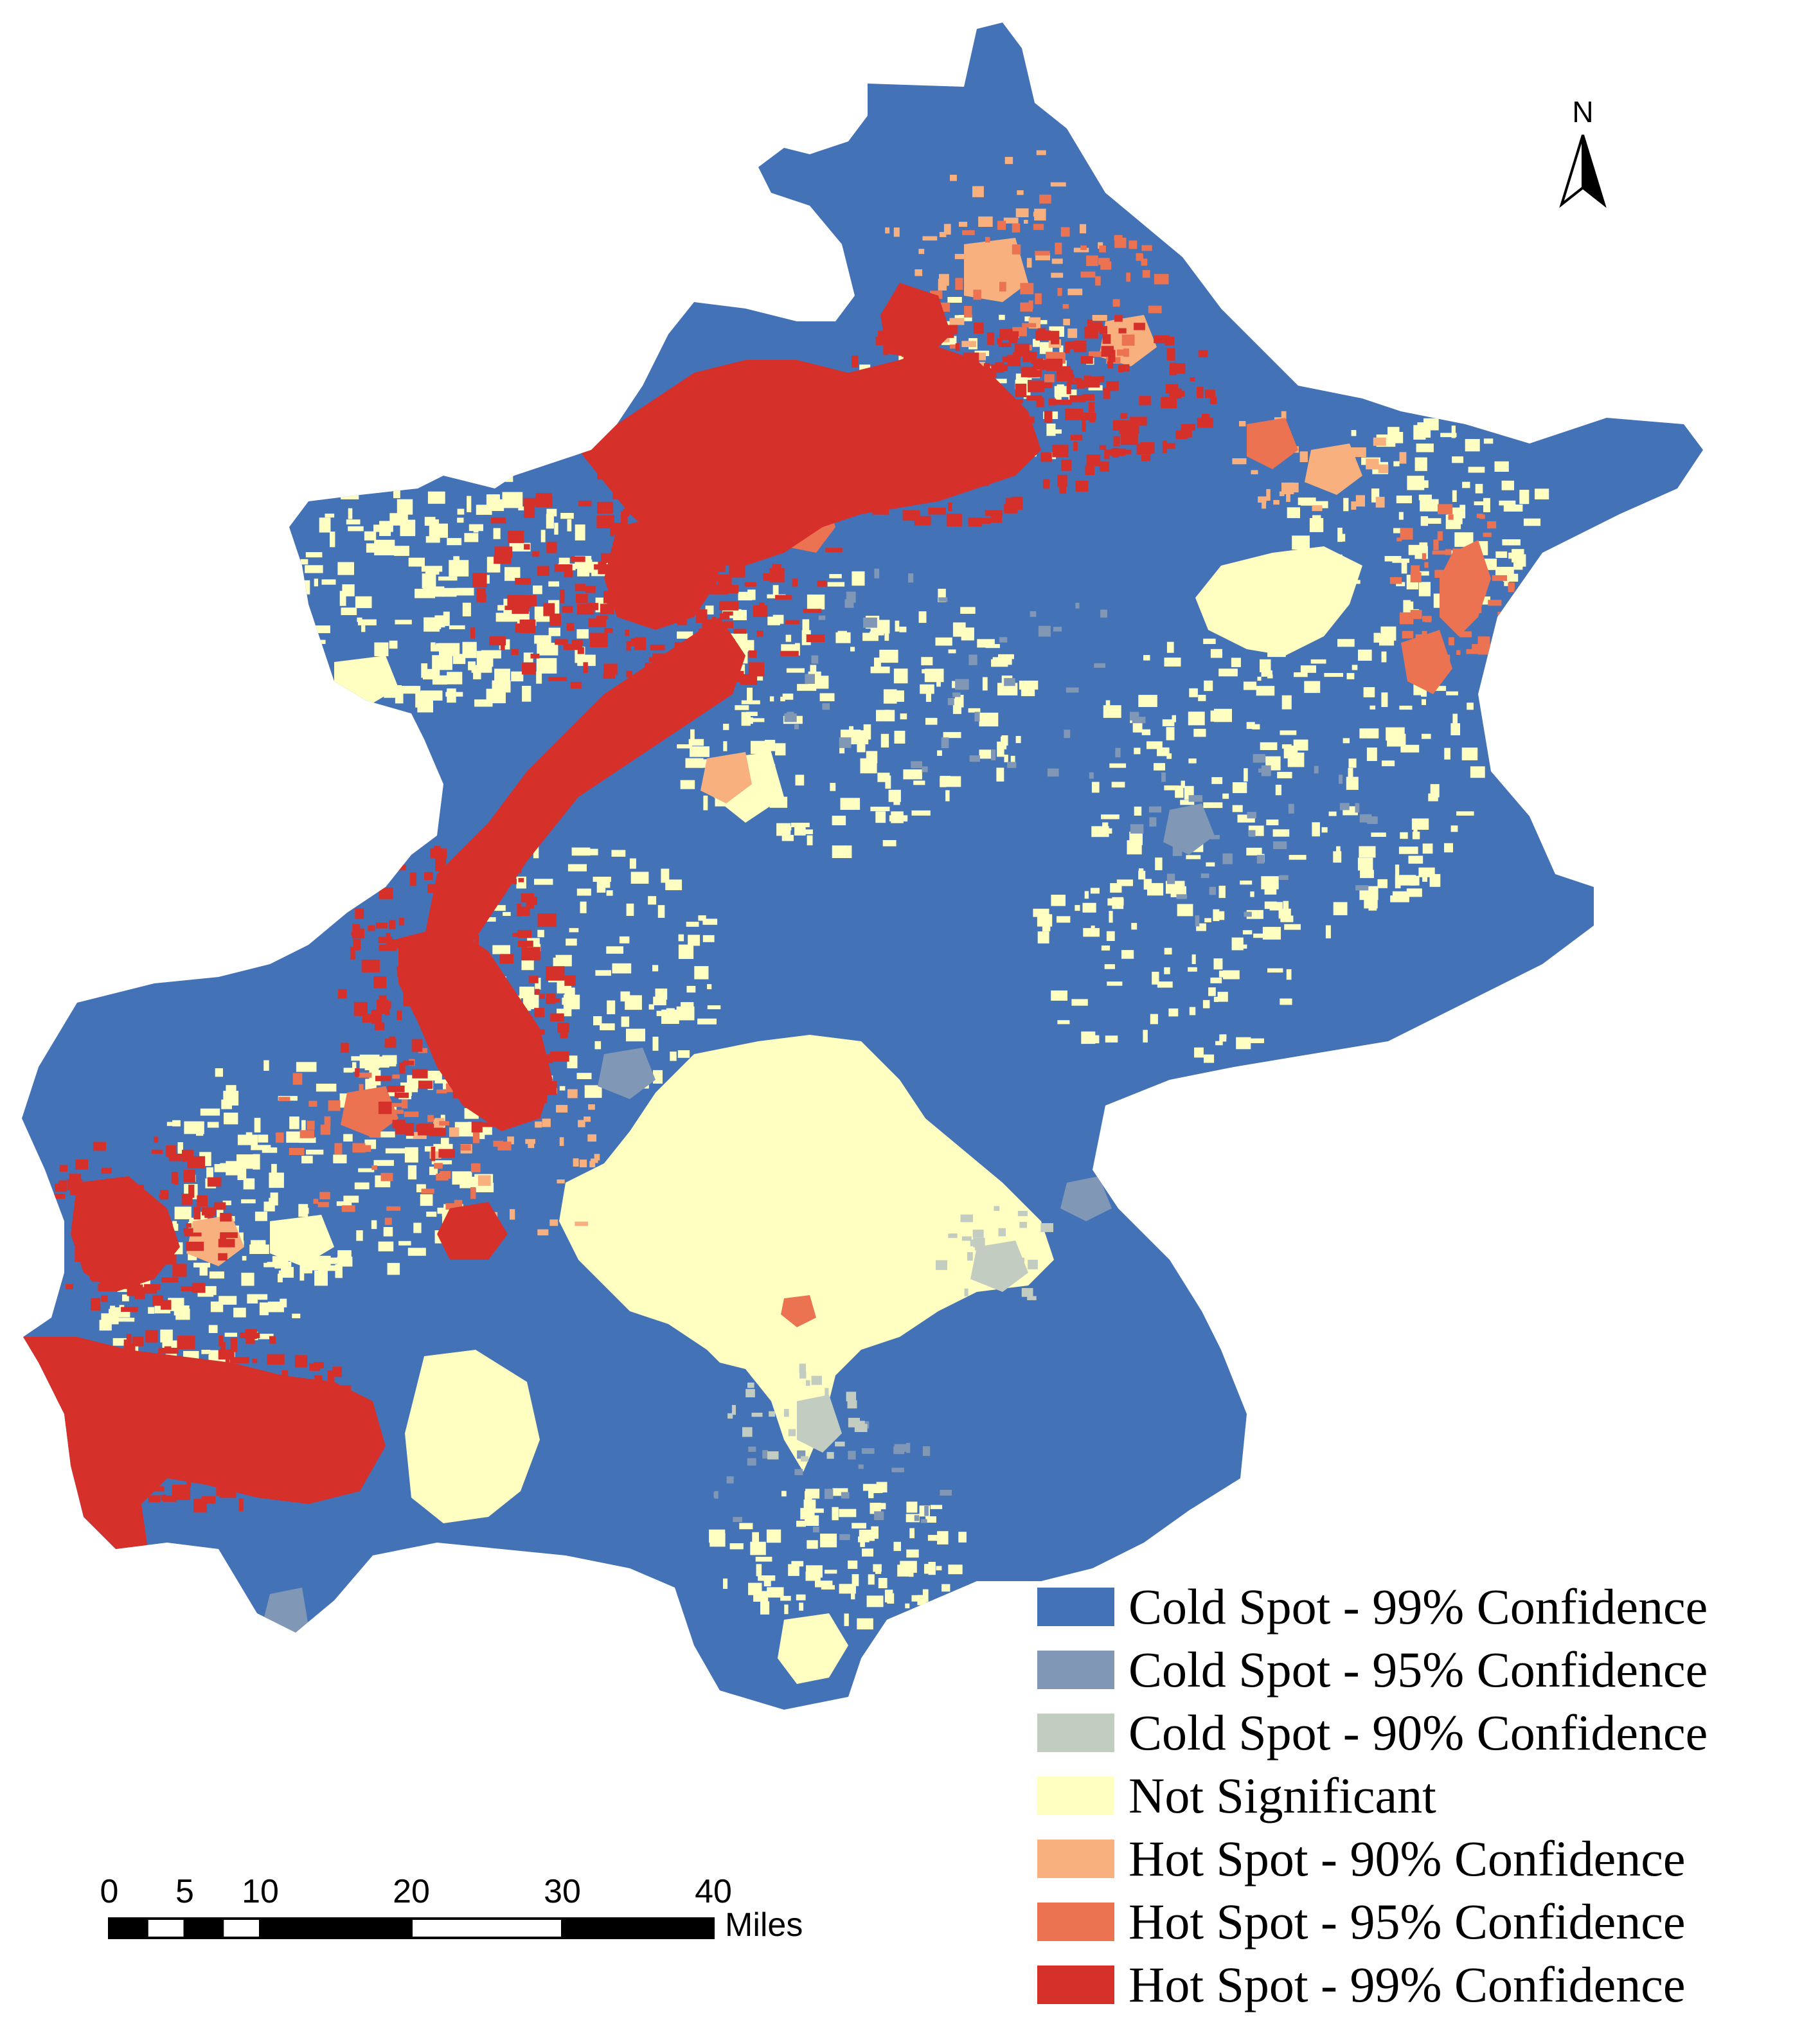  I want to click on cold90-speckle, so click(830, 1455).